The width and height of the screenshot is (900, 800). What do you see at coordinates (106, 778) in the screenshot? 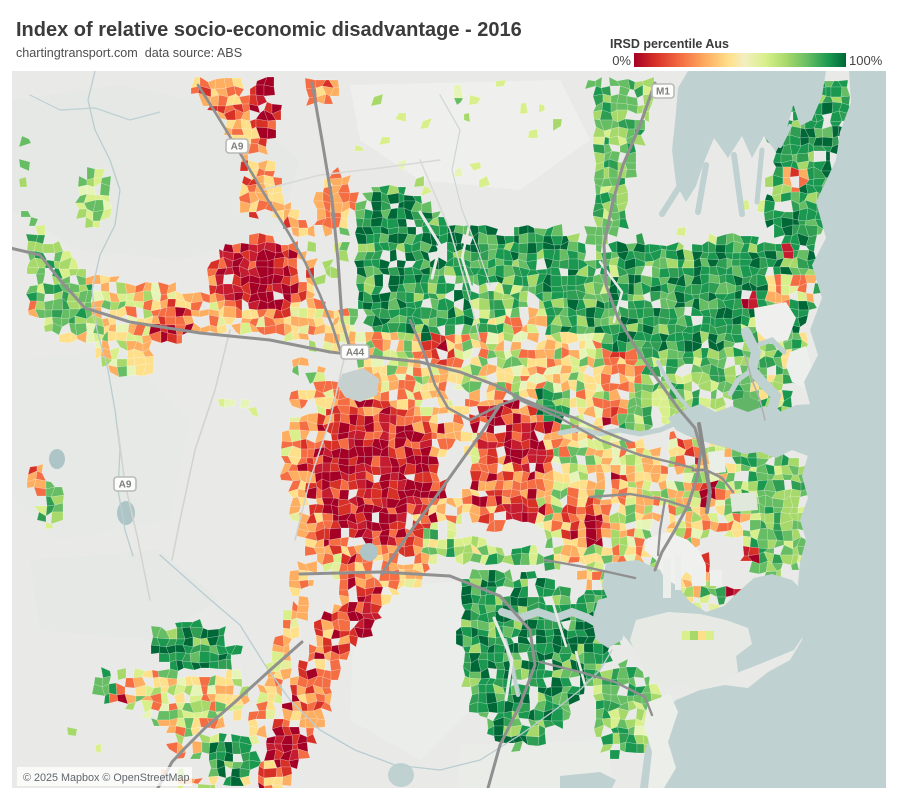
I see `svg-text: © 2025 Mapbox © OpenStreetMap` at bounding box center [106, 778].